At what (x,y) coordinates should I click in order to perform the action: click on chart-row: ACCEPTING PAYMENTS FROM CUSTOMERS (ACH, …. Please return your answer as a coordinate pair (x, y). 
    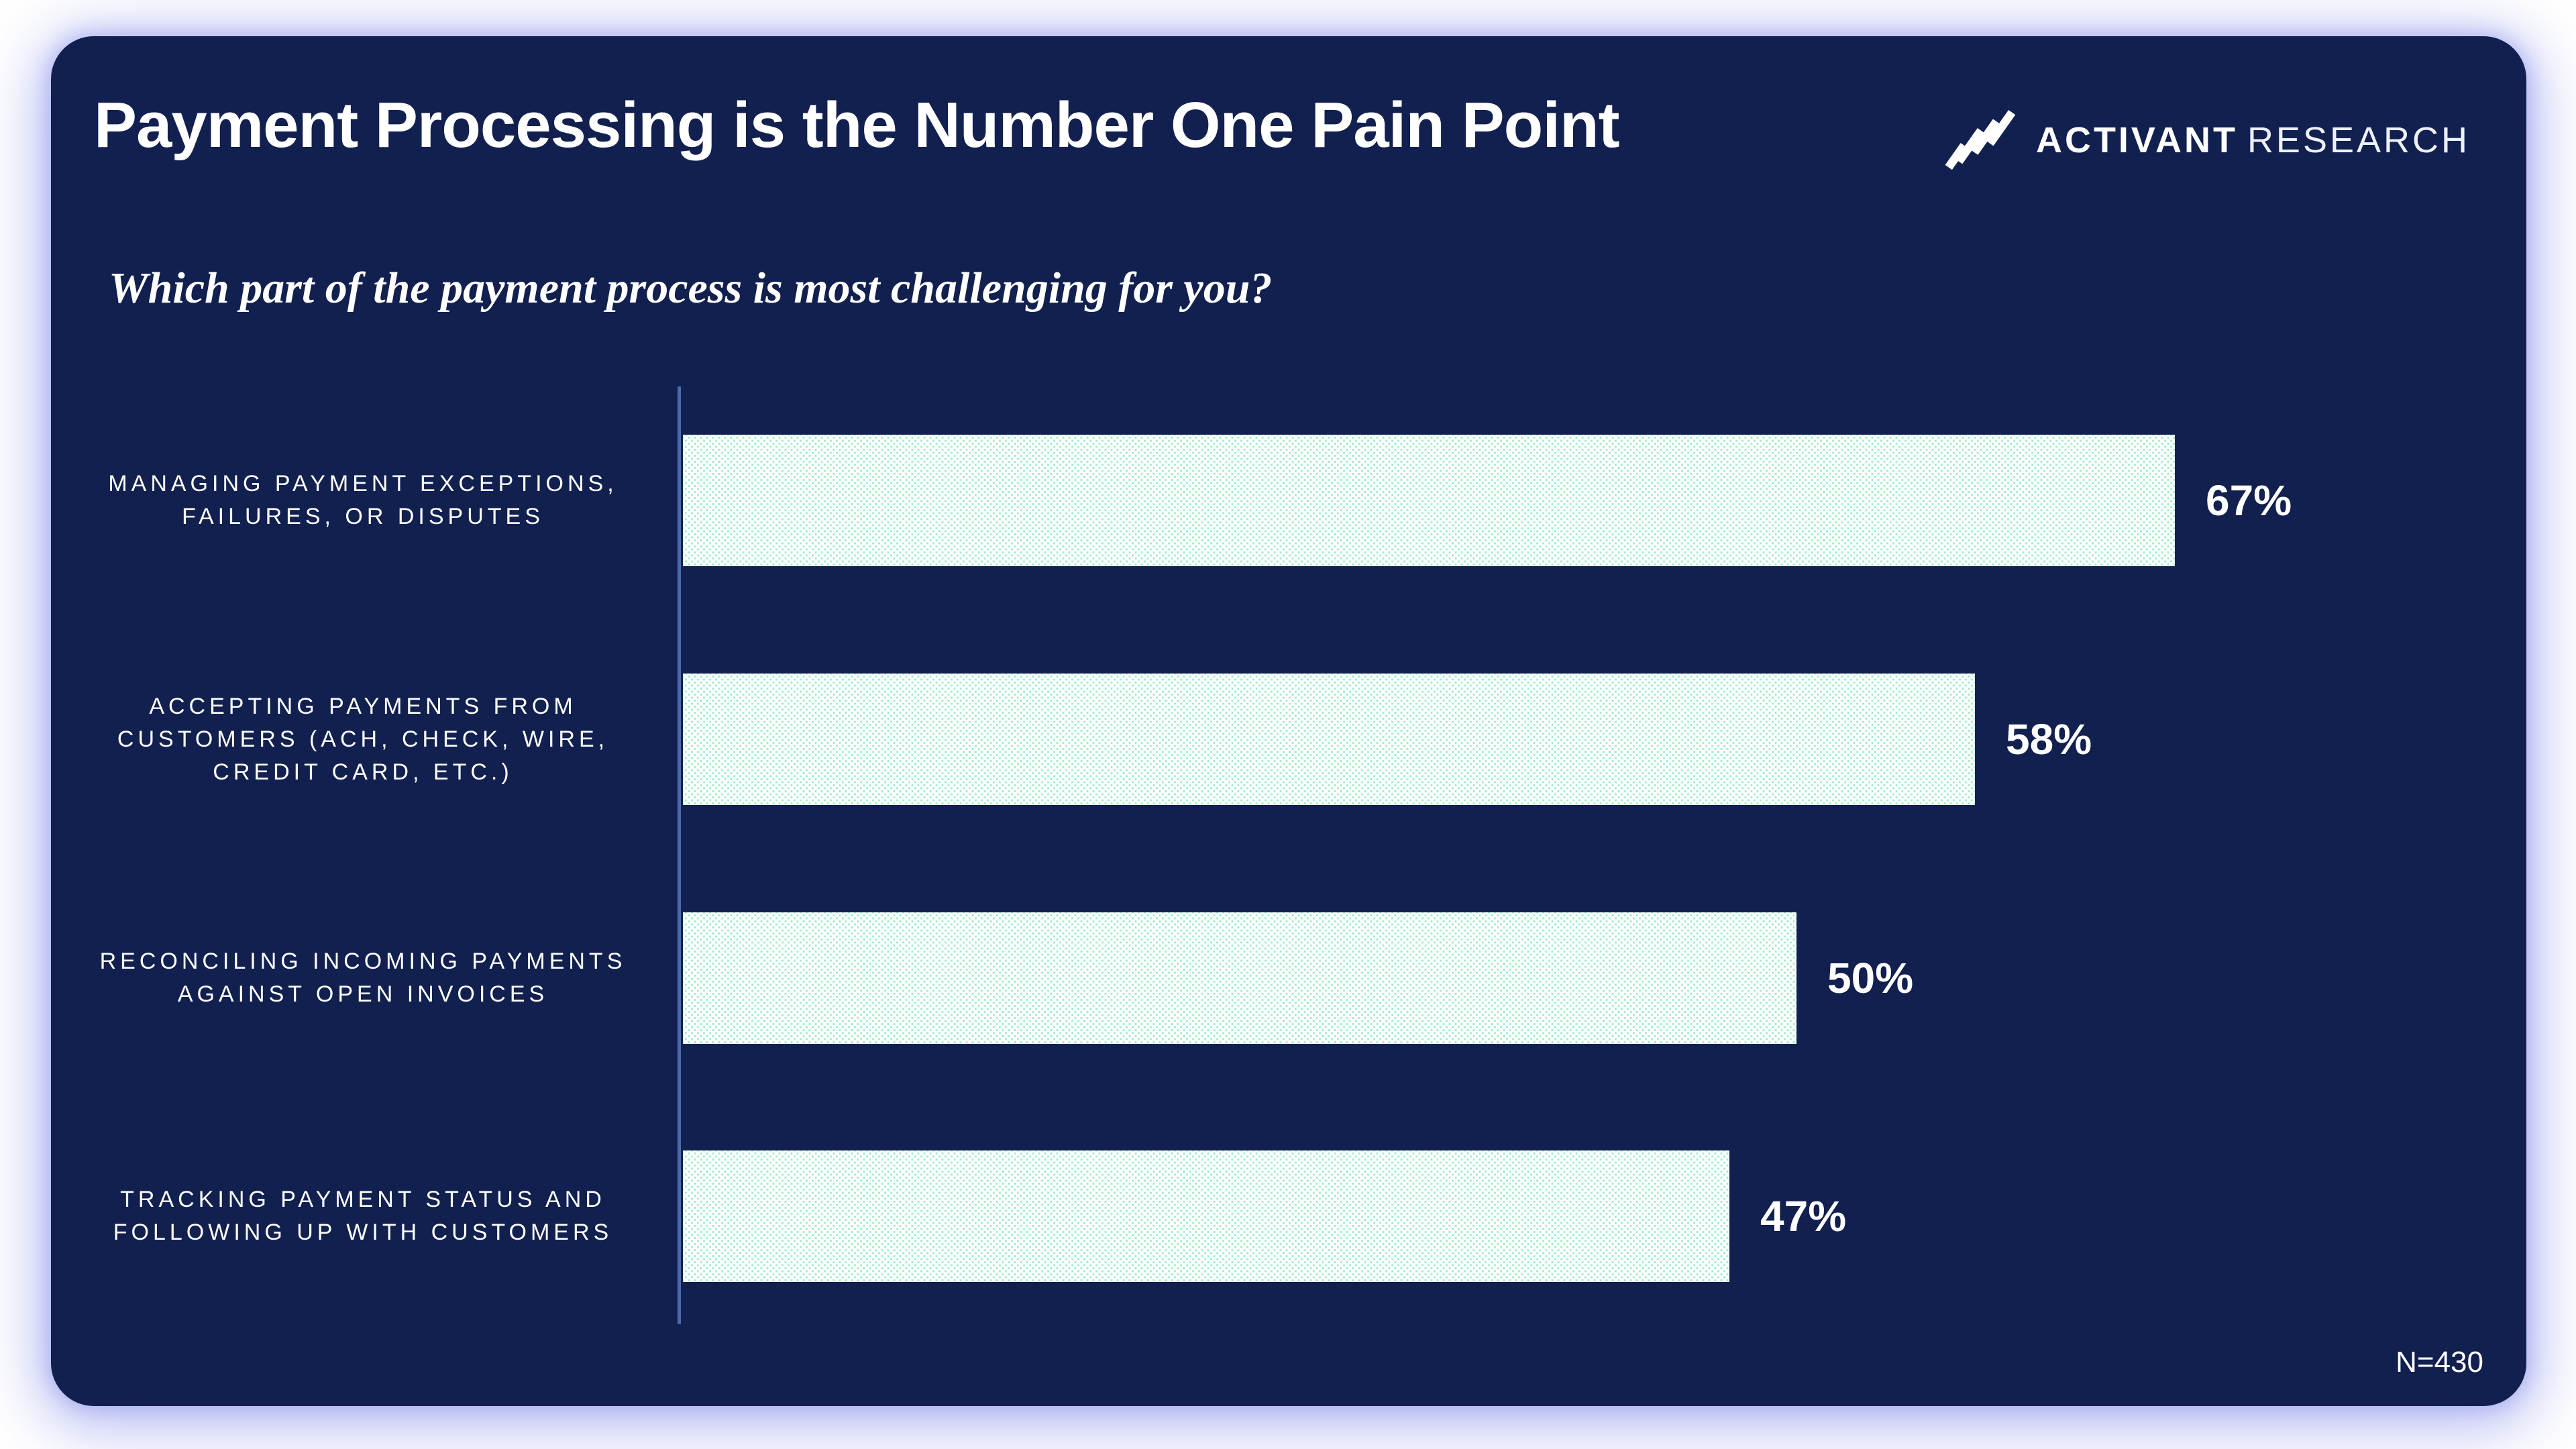
    Looking at the image, I should click on (1288, 739).